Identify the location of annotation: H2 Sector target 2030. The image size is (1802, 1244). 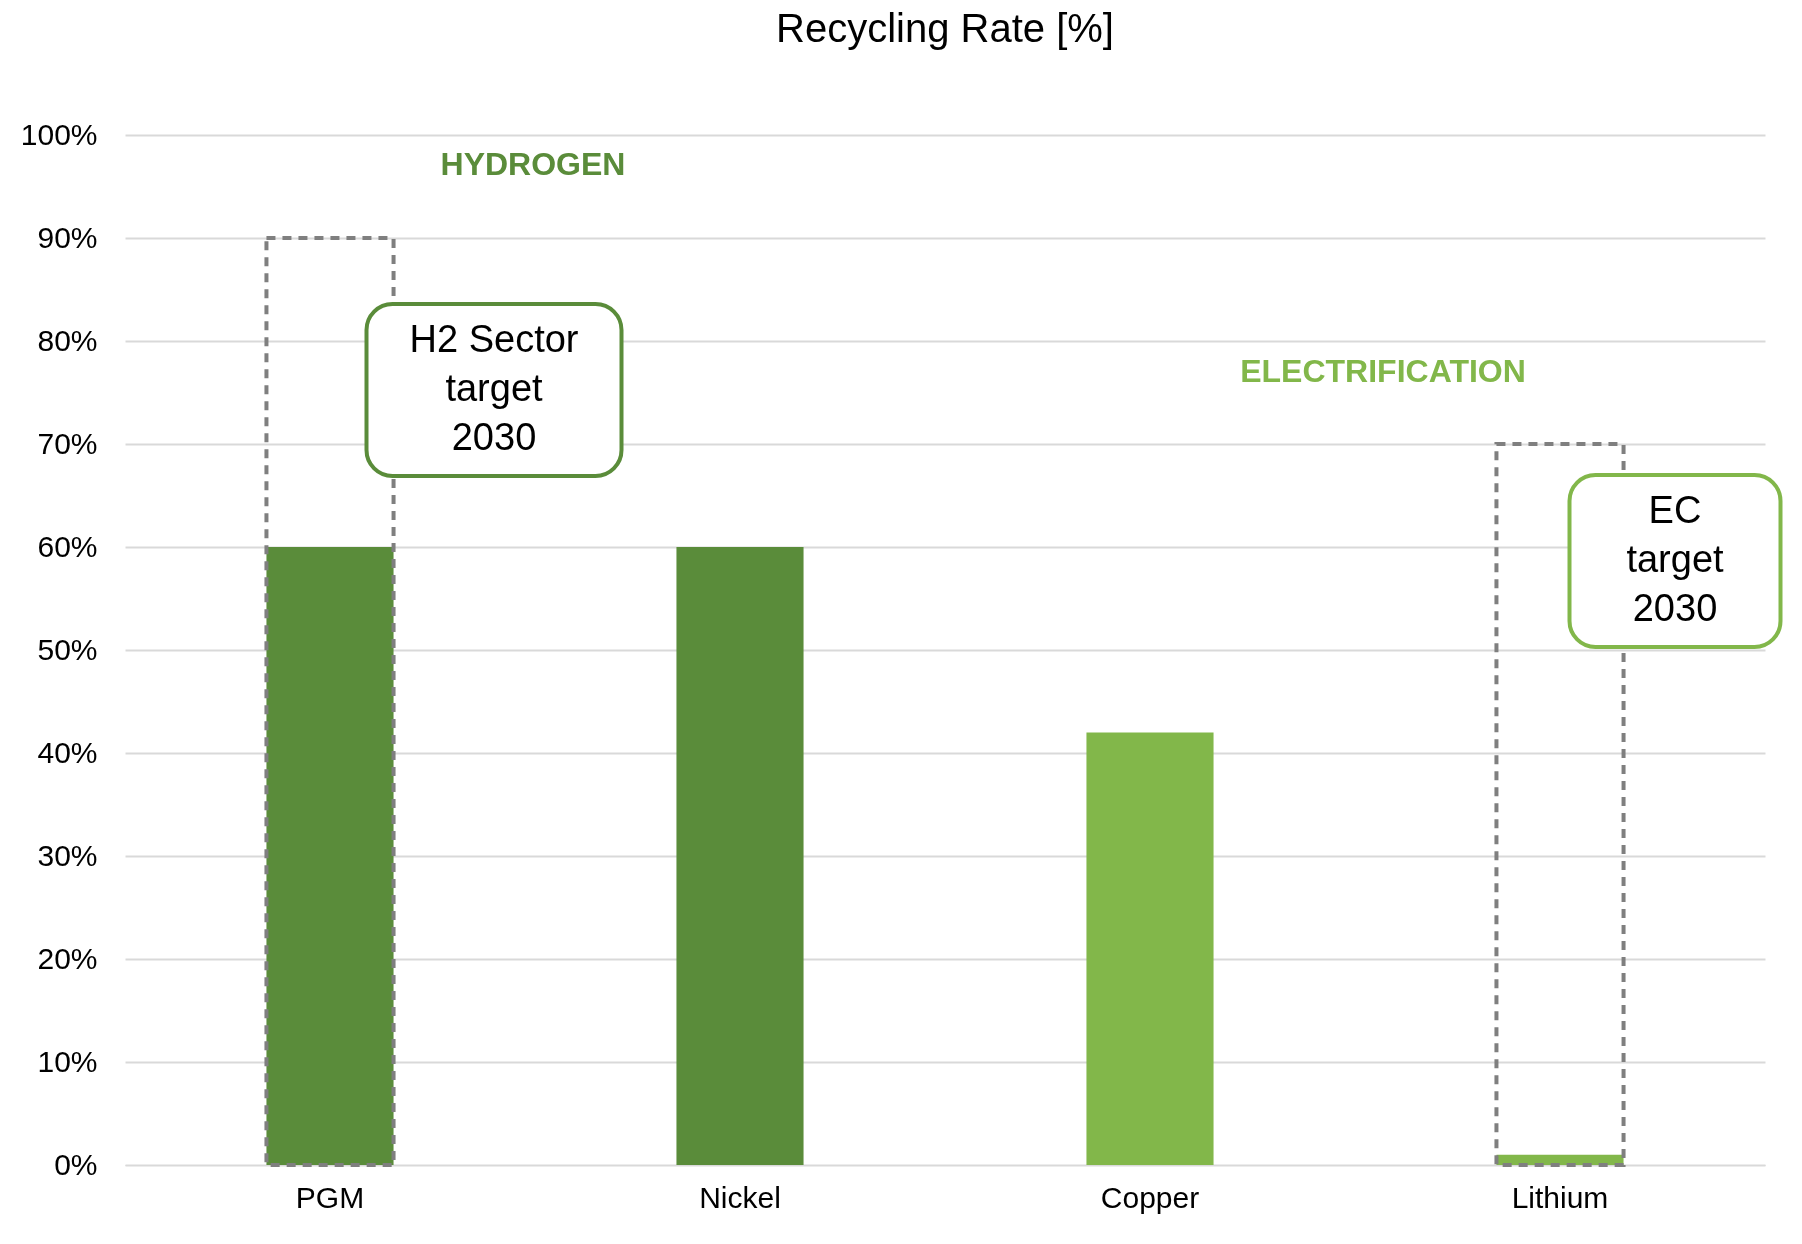
(494, 388).